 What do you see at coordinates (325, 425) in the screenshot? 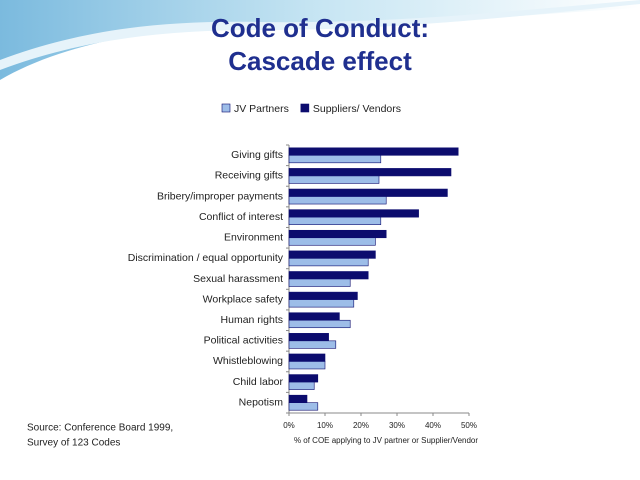
I see `x-tick-label: 10%` at bounding box center [325, 425].